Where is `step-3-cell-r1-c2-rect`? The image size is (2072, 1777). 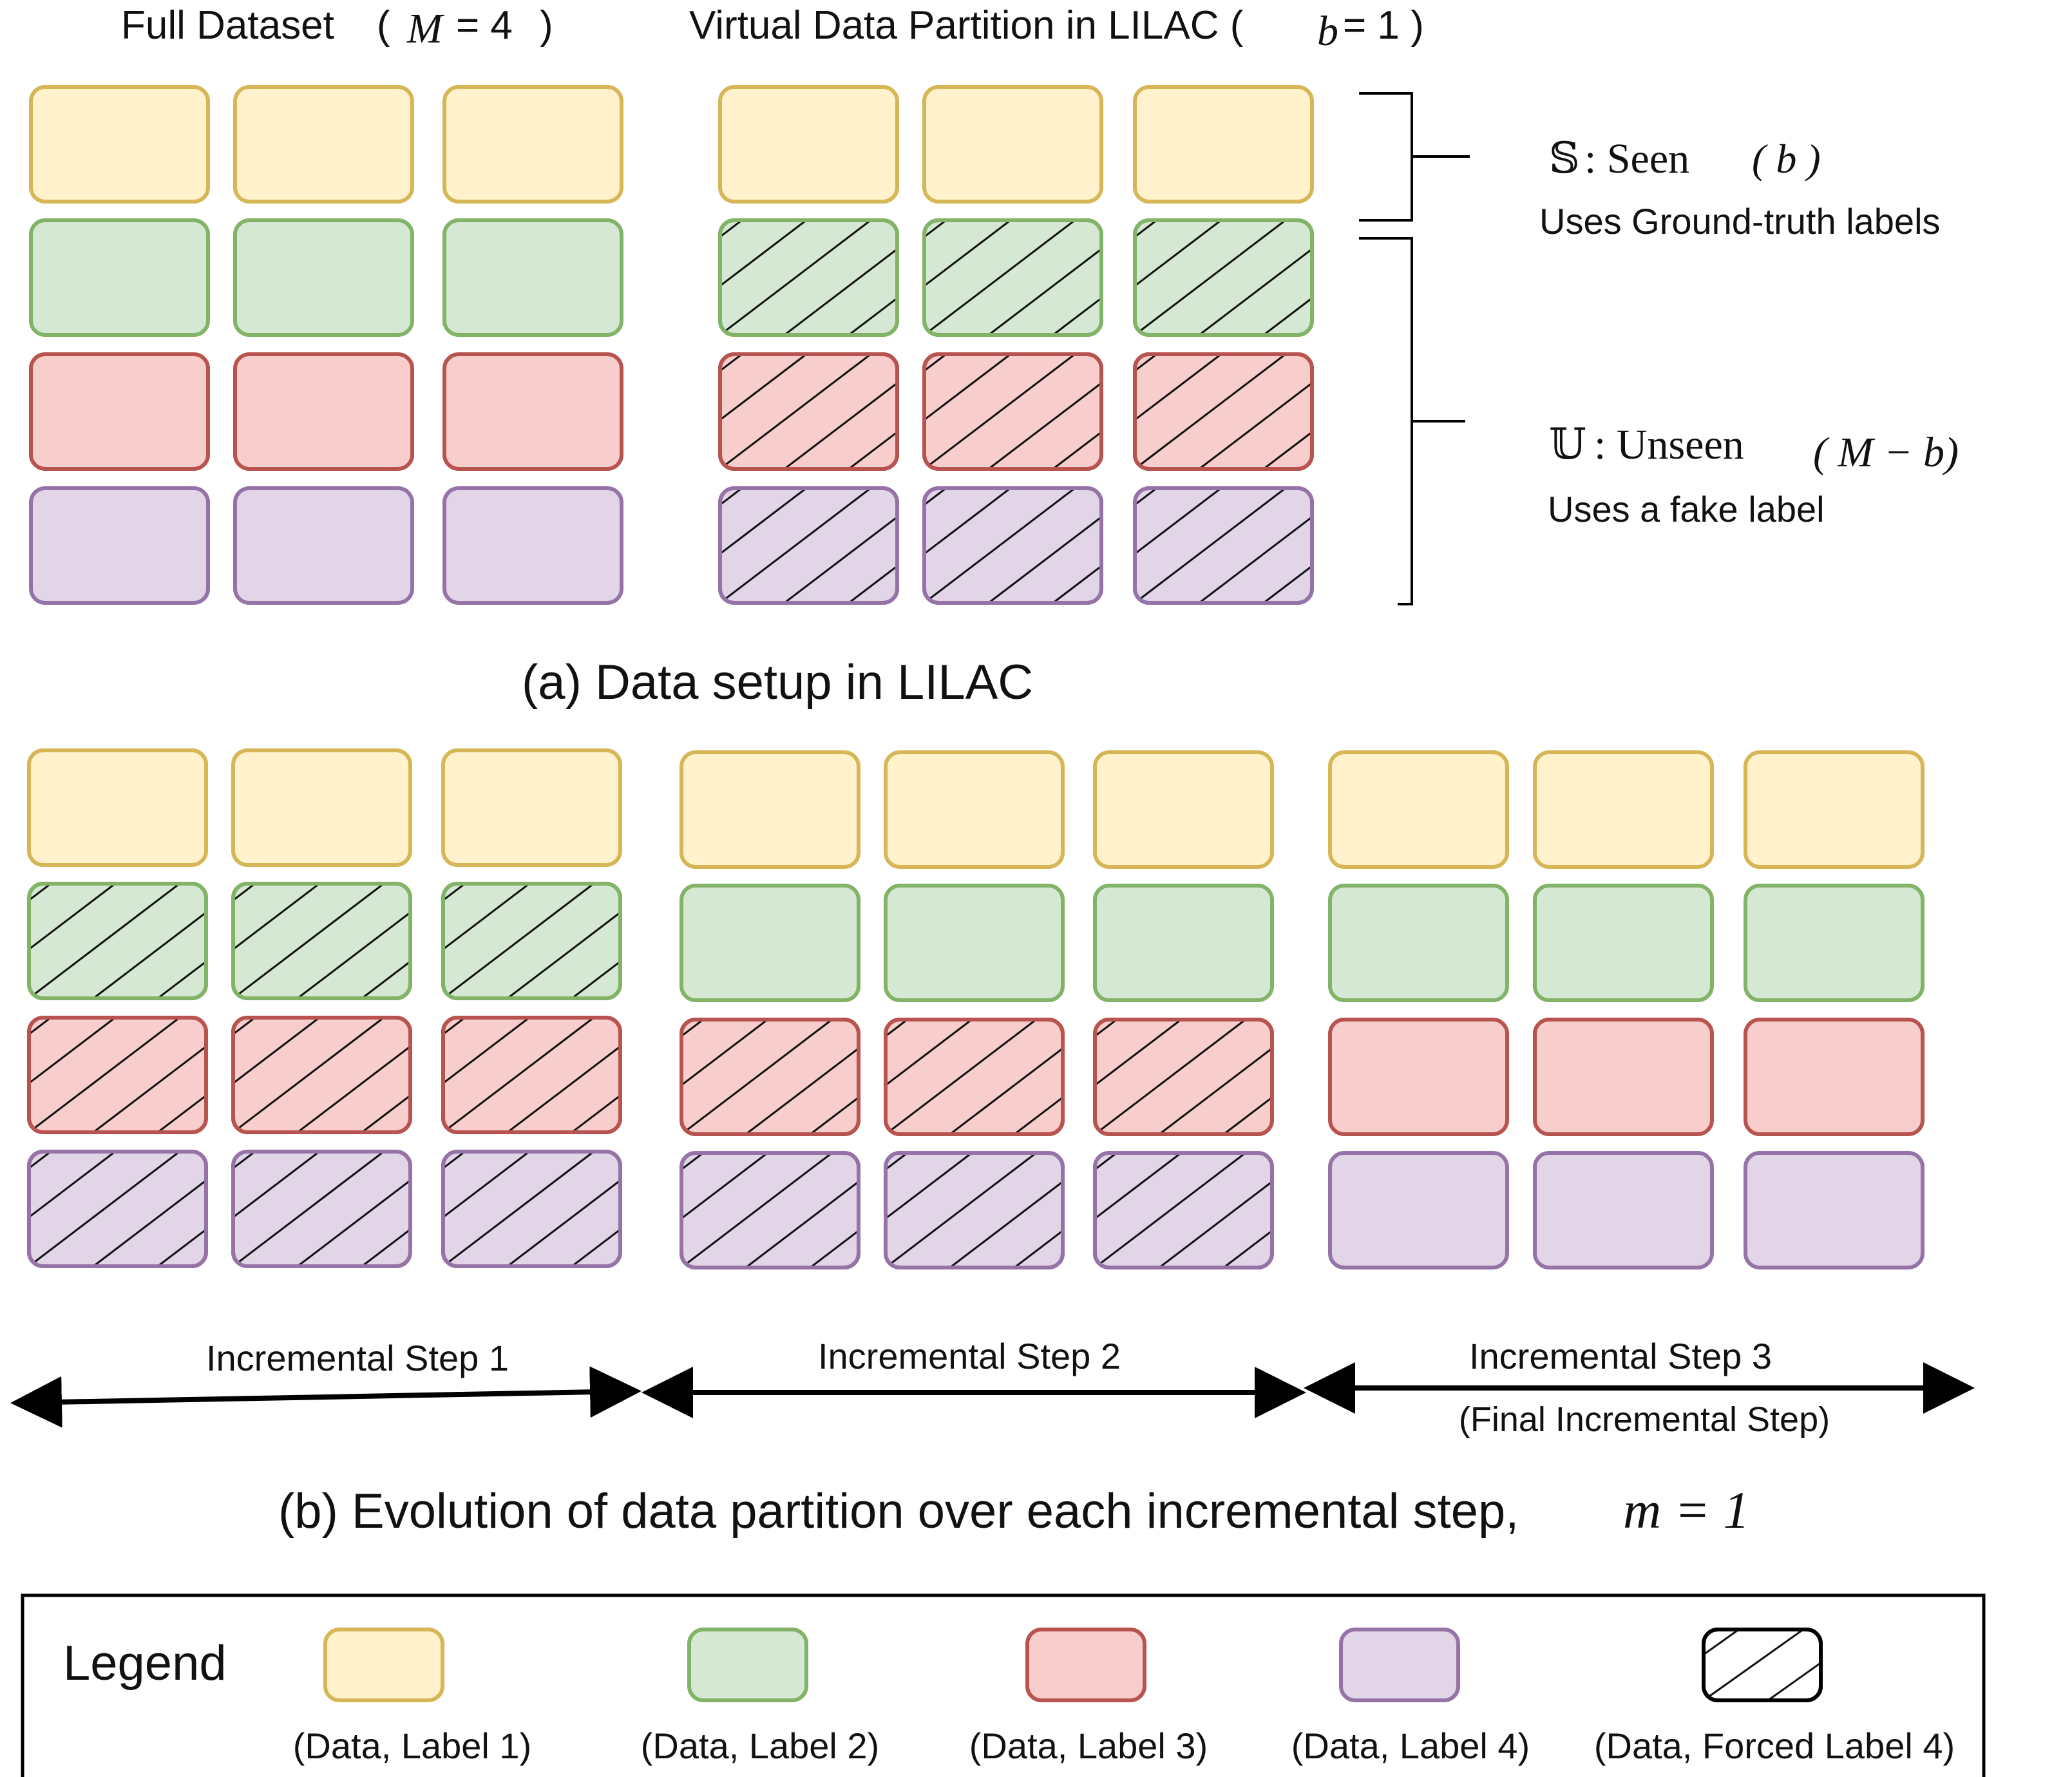 step-3-cell-r1-c2-rect is located at coordinates (1623, 809).